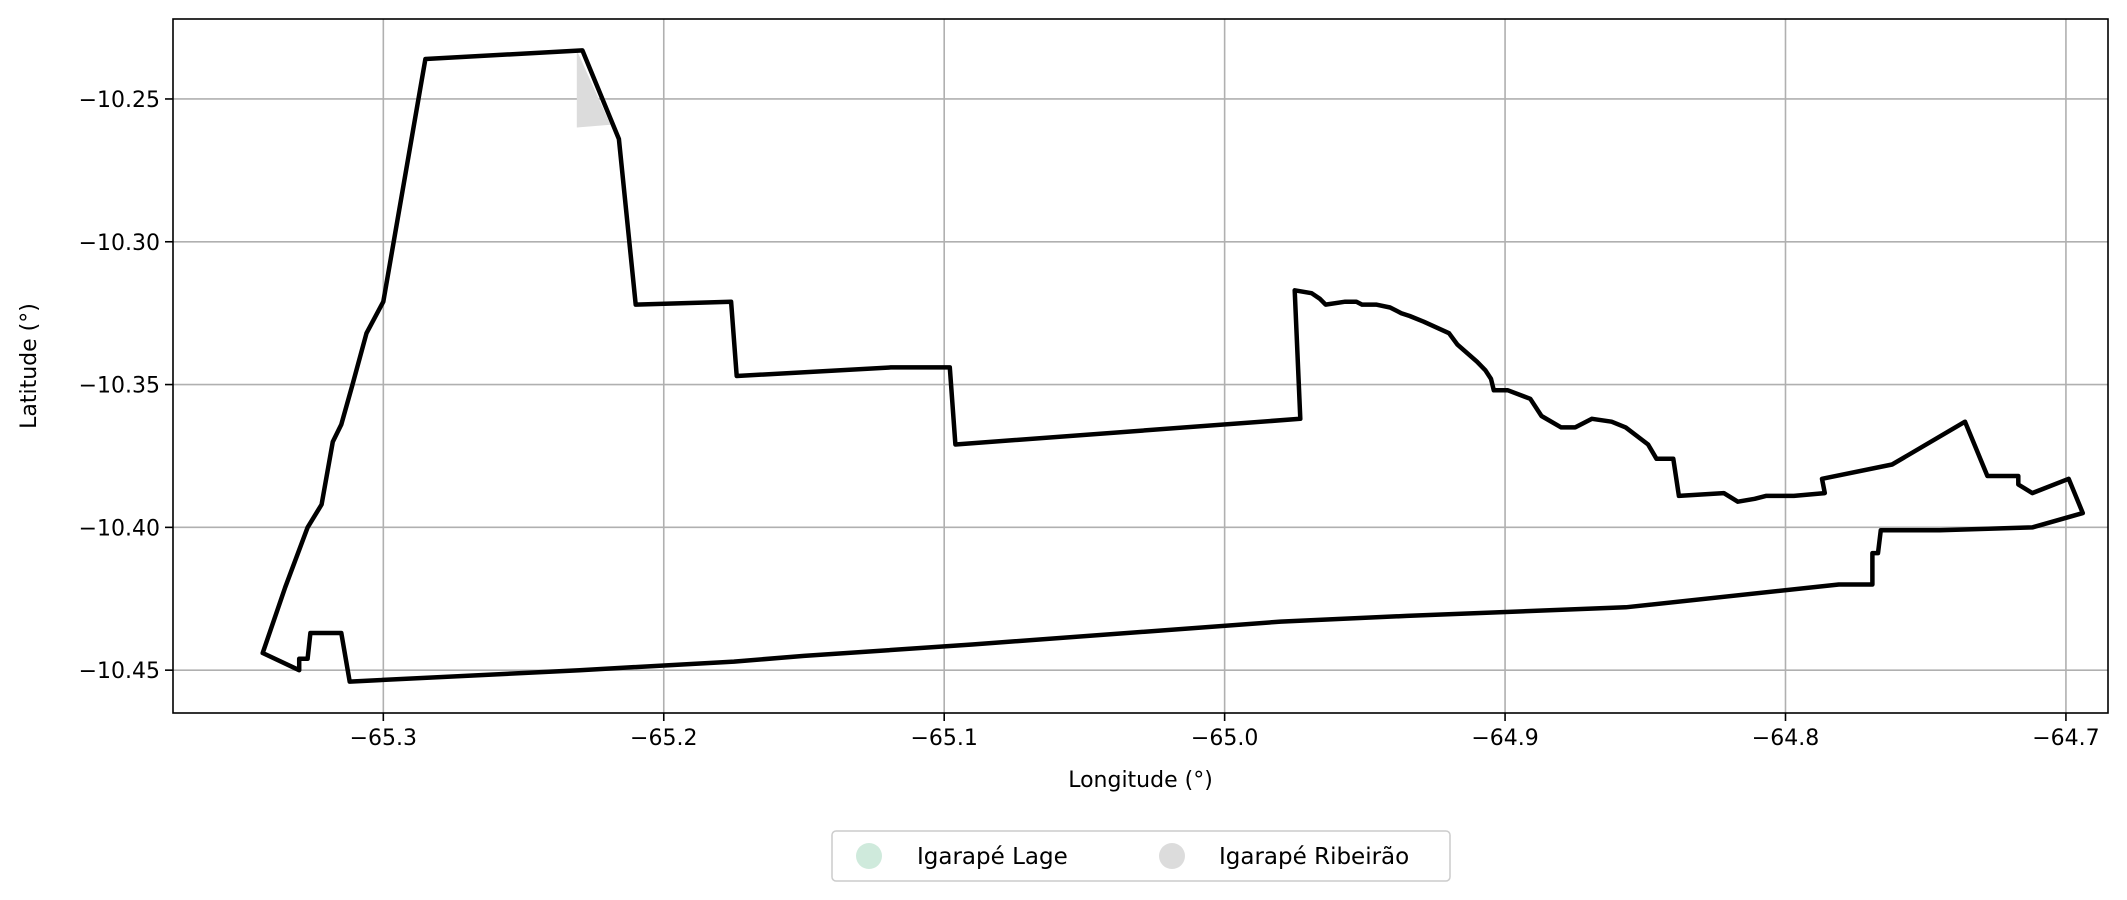 The image size is (2127, 900). What do you see at coordinates (1785, 738) in the screenshot?
I see `x-tick-label: −64.8` at bounding box center [1785, 738].